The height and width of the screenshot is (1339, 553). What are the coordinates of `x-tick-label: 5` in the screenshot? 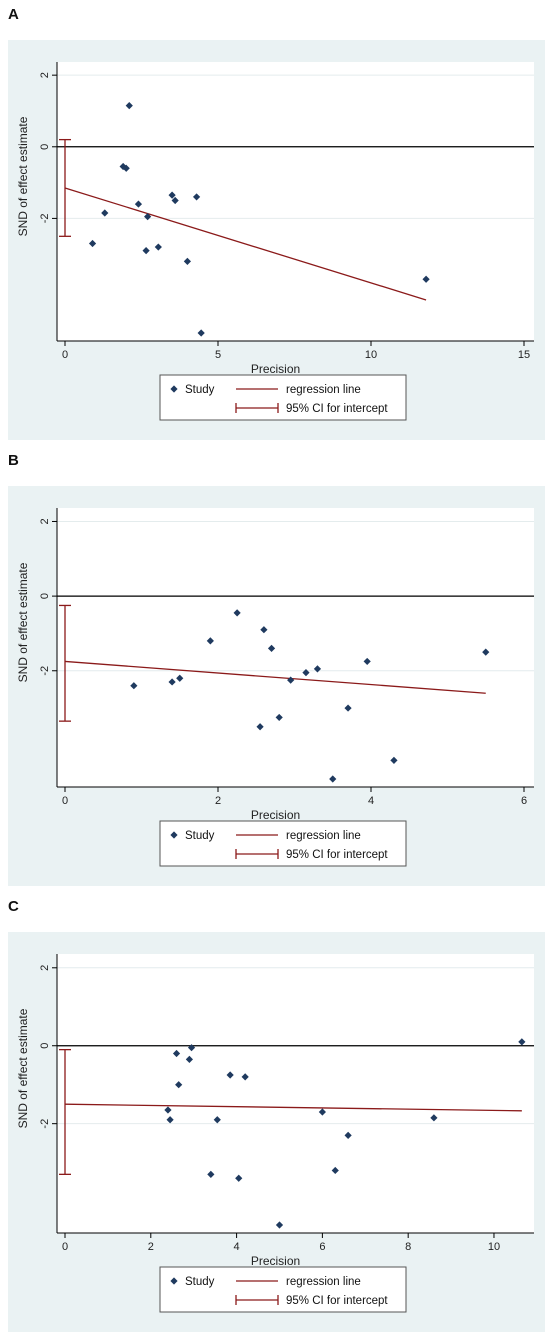 It's located at (218, 355).